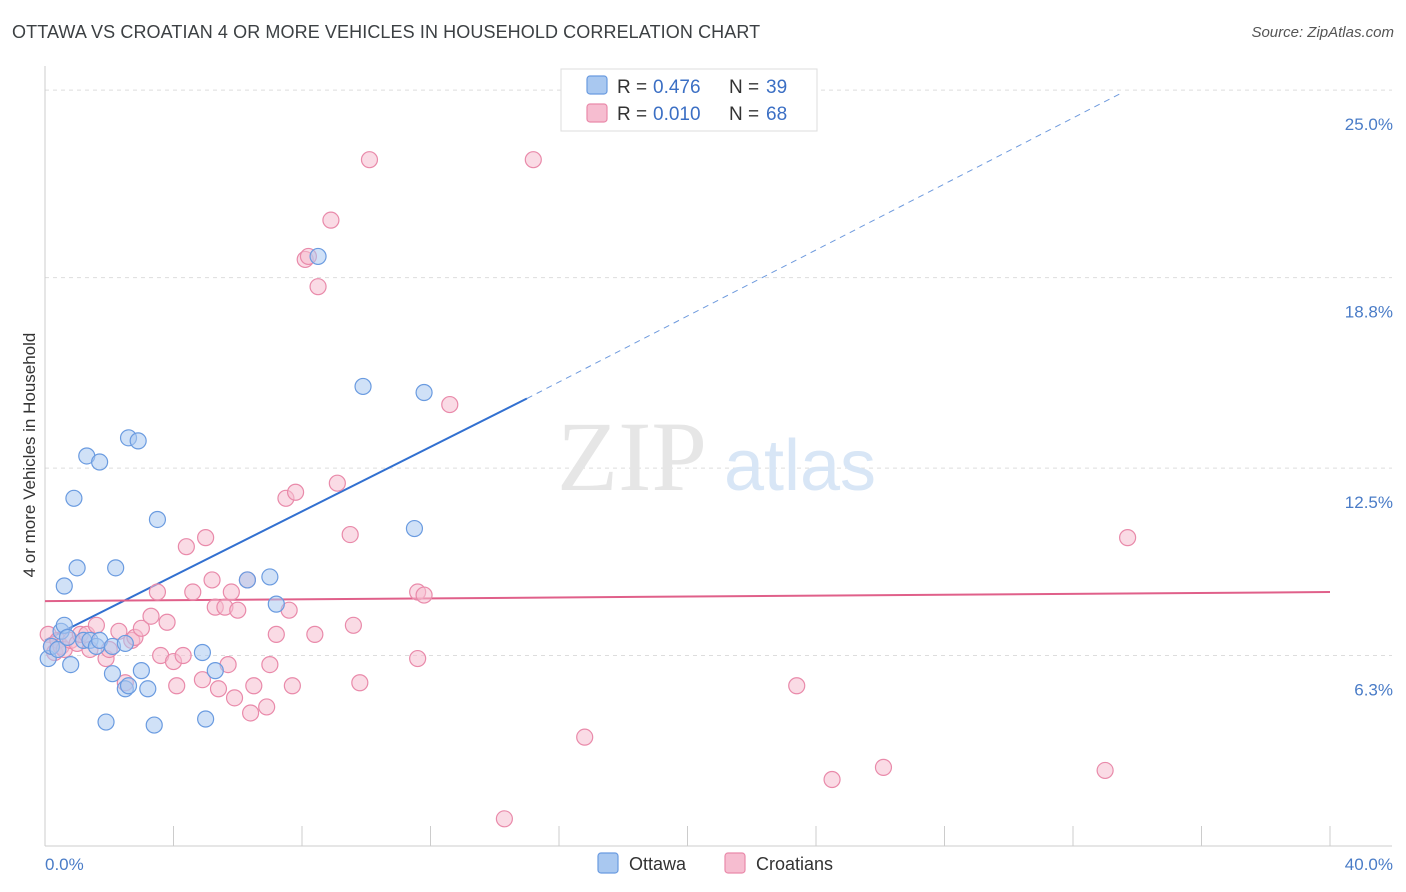 This screenshot has width=1406, height=892. What do you see at coordinates (776, 87) in the screenshot?
I see `legend-n-value-ottawa: 39` at bounding box center [776, 87].